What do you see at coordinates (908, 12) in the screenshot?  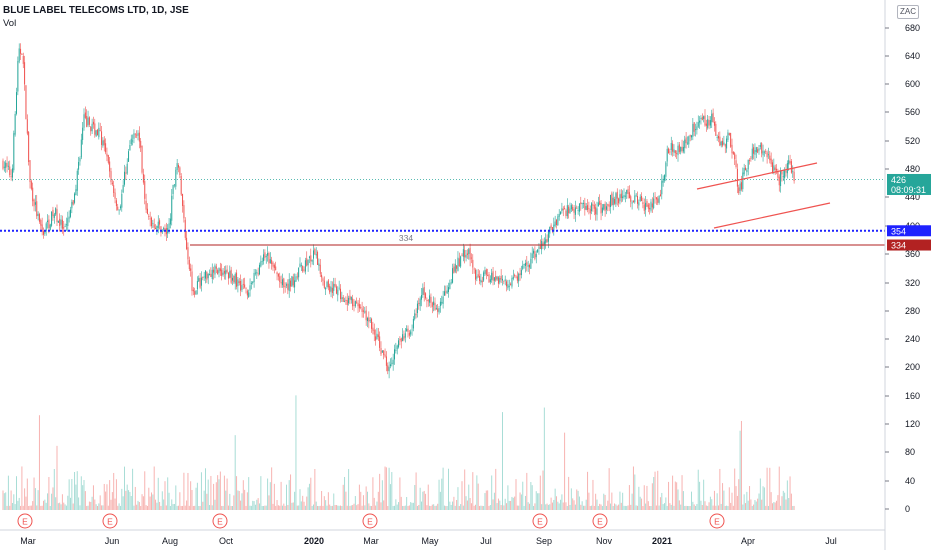 I see `currency-button: ZAC` at bounding box center [908, 12].